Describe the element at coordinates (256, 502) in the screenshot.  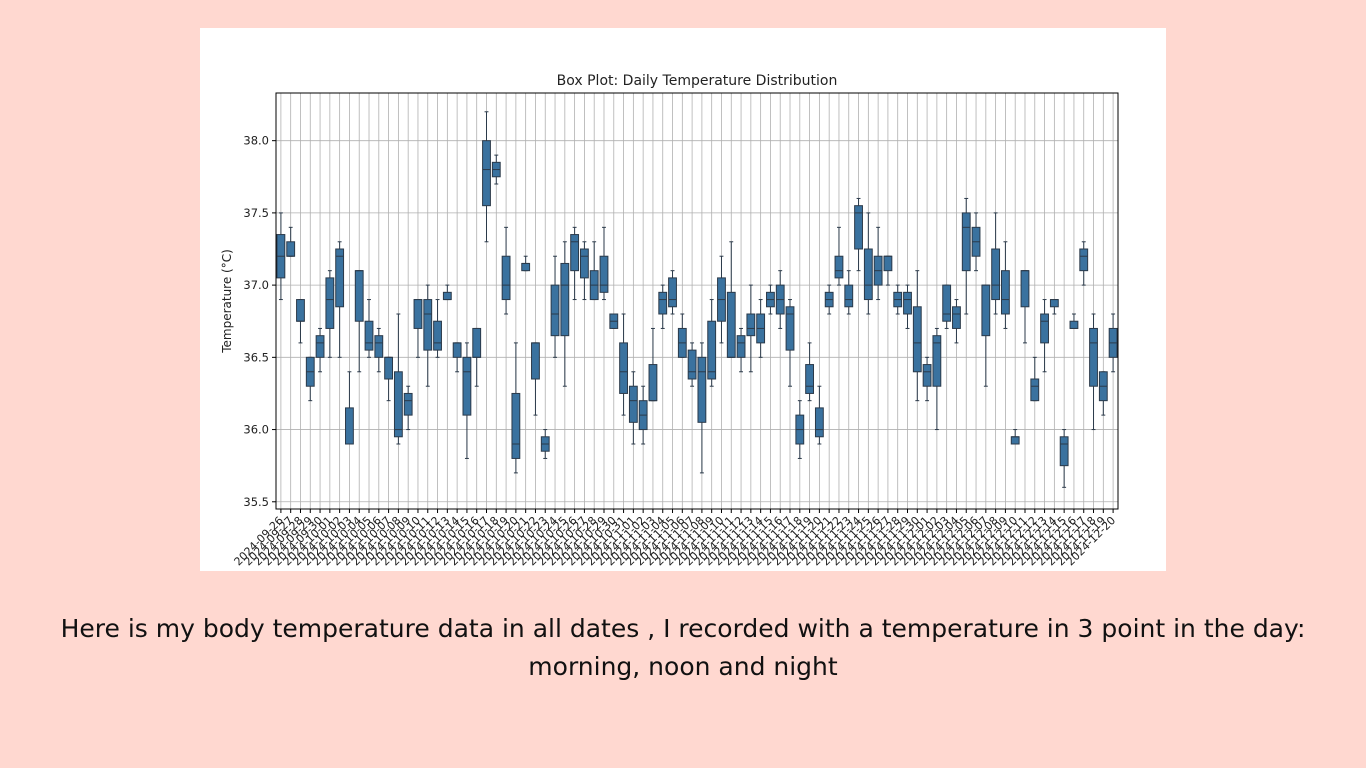
I see `y-tick-label: 35.5` at that location.